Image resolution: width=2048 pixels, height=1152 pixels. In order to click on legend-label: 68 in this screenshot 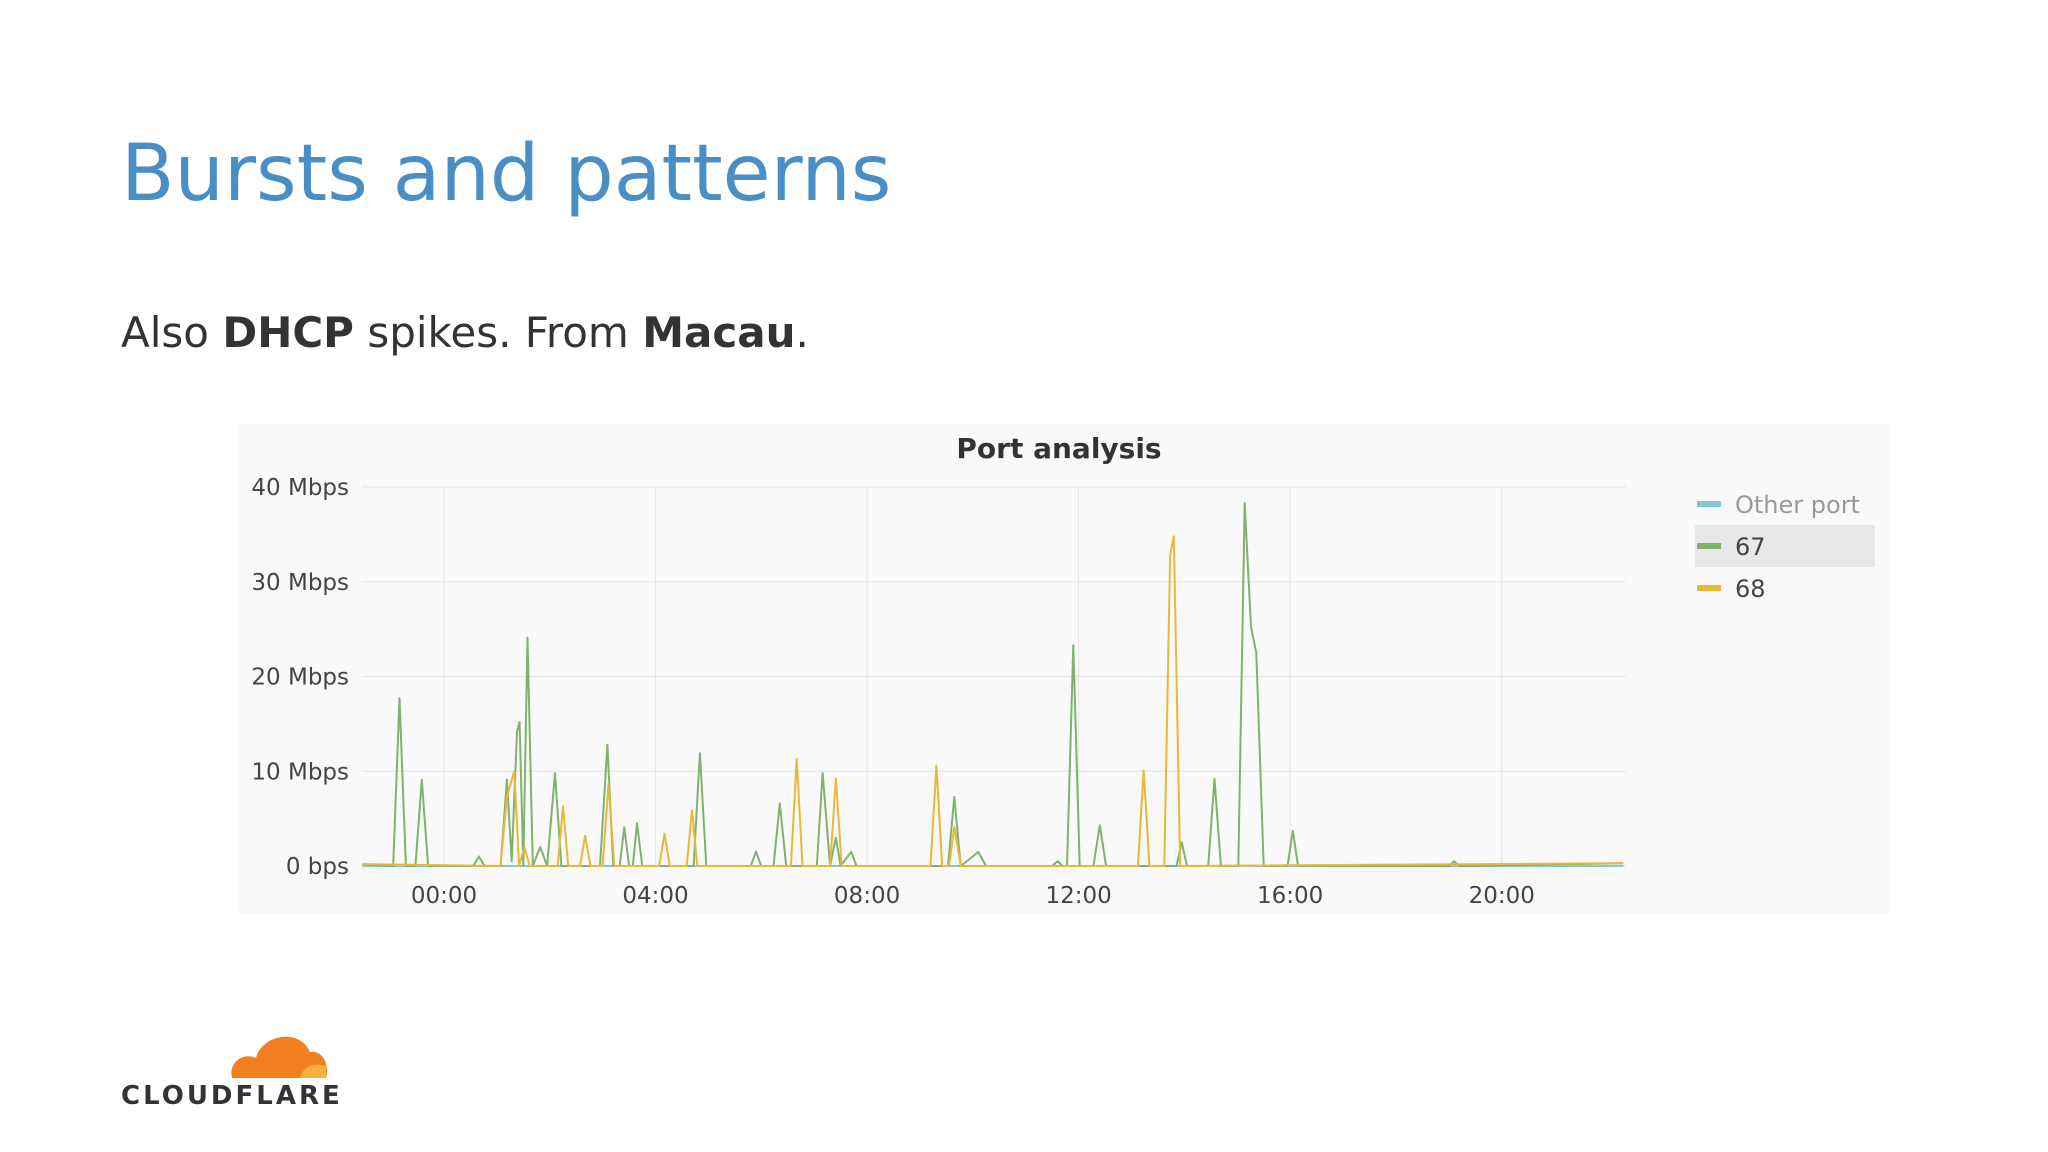, I will do `click(1750, 589)`.